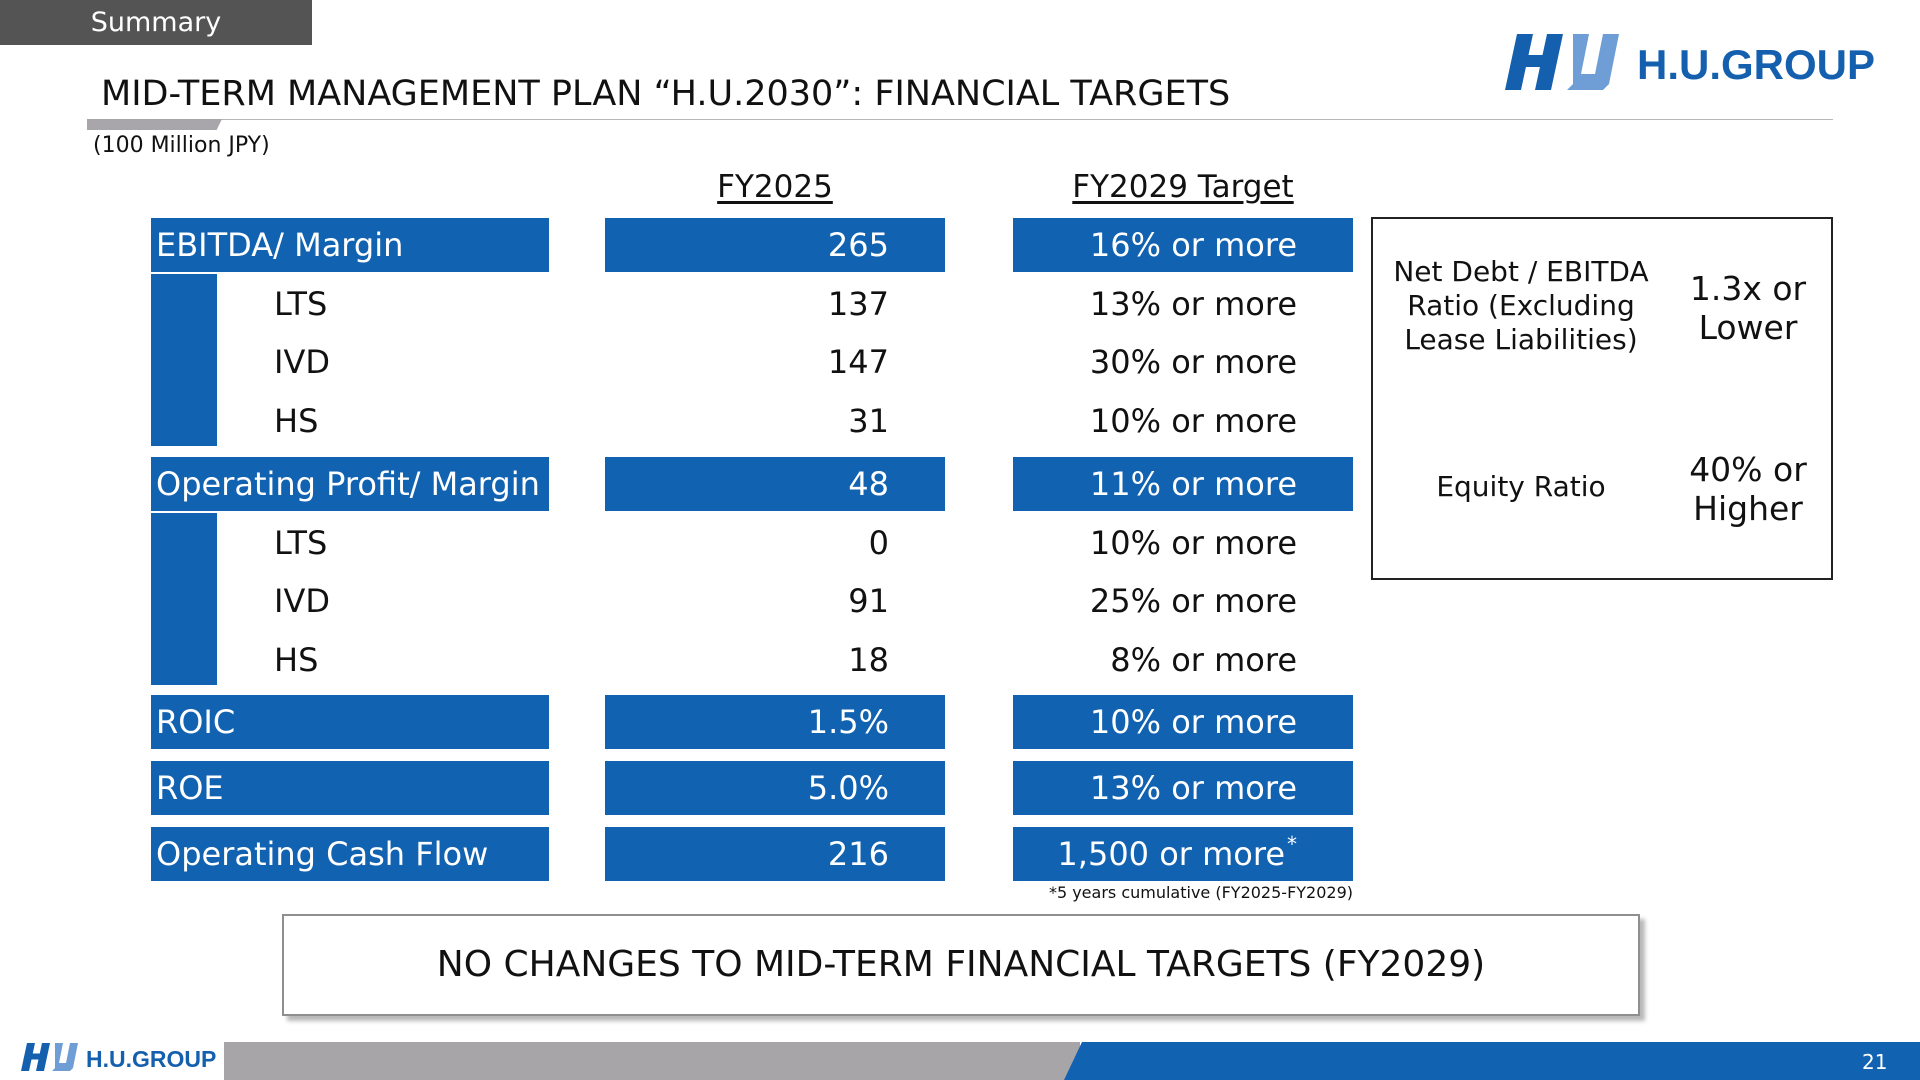 This screenshot has height=1080, width=1920. I want to click on units-label: (100 Million JPY), so click(181, 145).